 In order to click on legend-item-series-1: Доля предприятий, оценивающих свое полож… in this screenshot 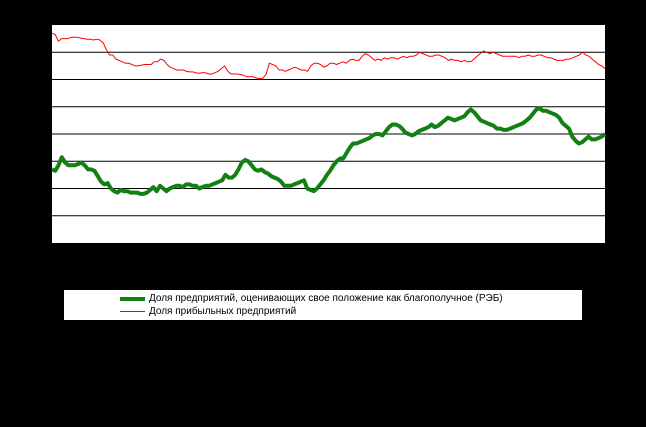, I will do `click(311, 298)`.